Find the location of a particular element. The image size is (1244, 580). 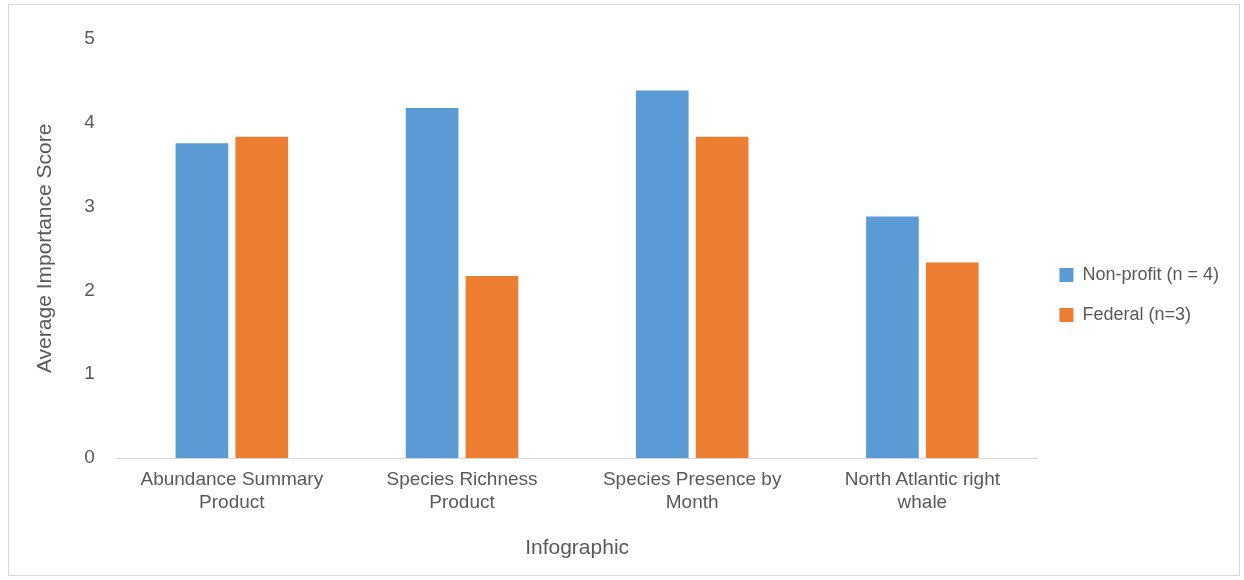

y-tick-label: 0 is located at coordinates (89, 457).